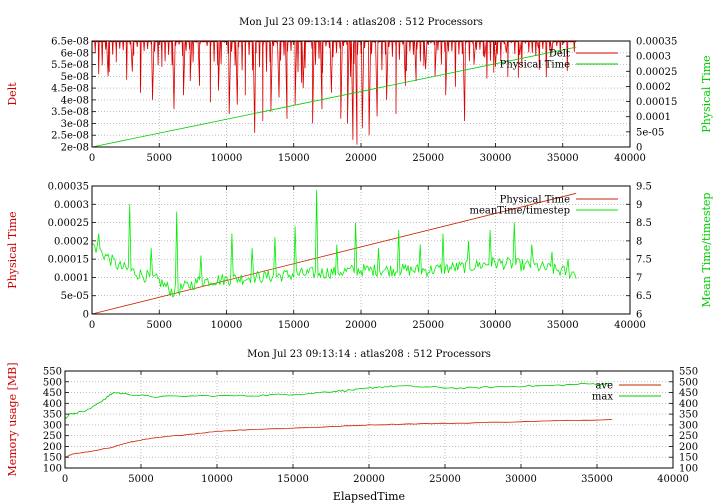 The width and height of the screenshot is (720, 504). Describe the element at coordinates (75, 53) in the screenshot. I see `y-tick-label: 6e-08` at that location.